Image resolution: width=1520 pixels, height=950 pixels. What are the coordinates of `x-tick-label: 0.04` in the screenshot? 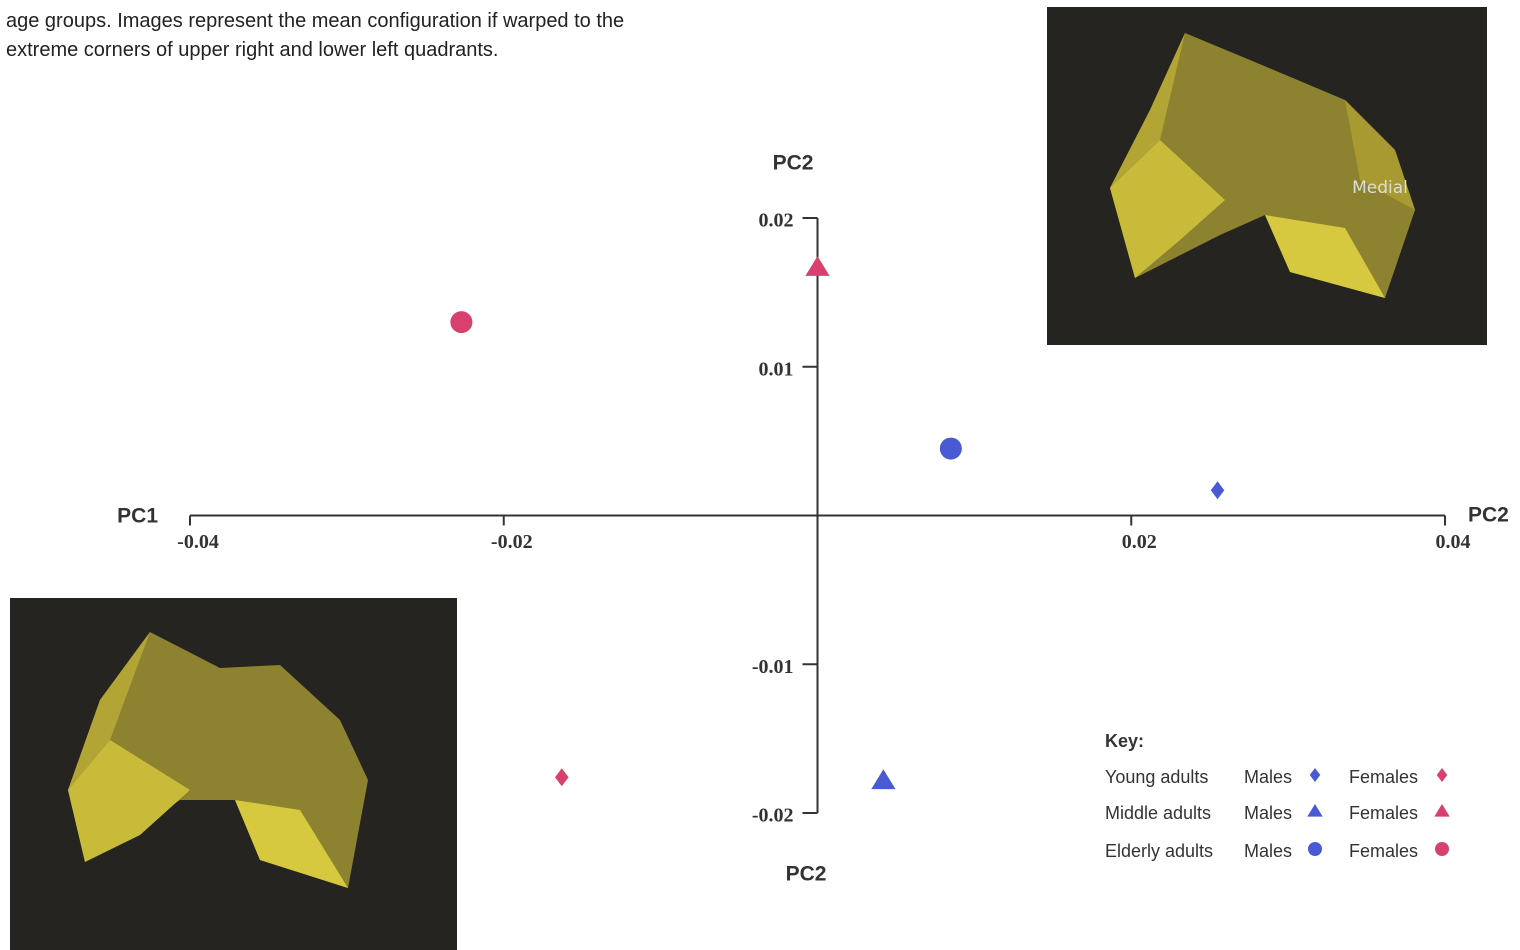 It's located at (1453, 542).